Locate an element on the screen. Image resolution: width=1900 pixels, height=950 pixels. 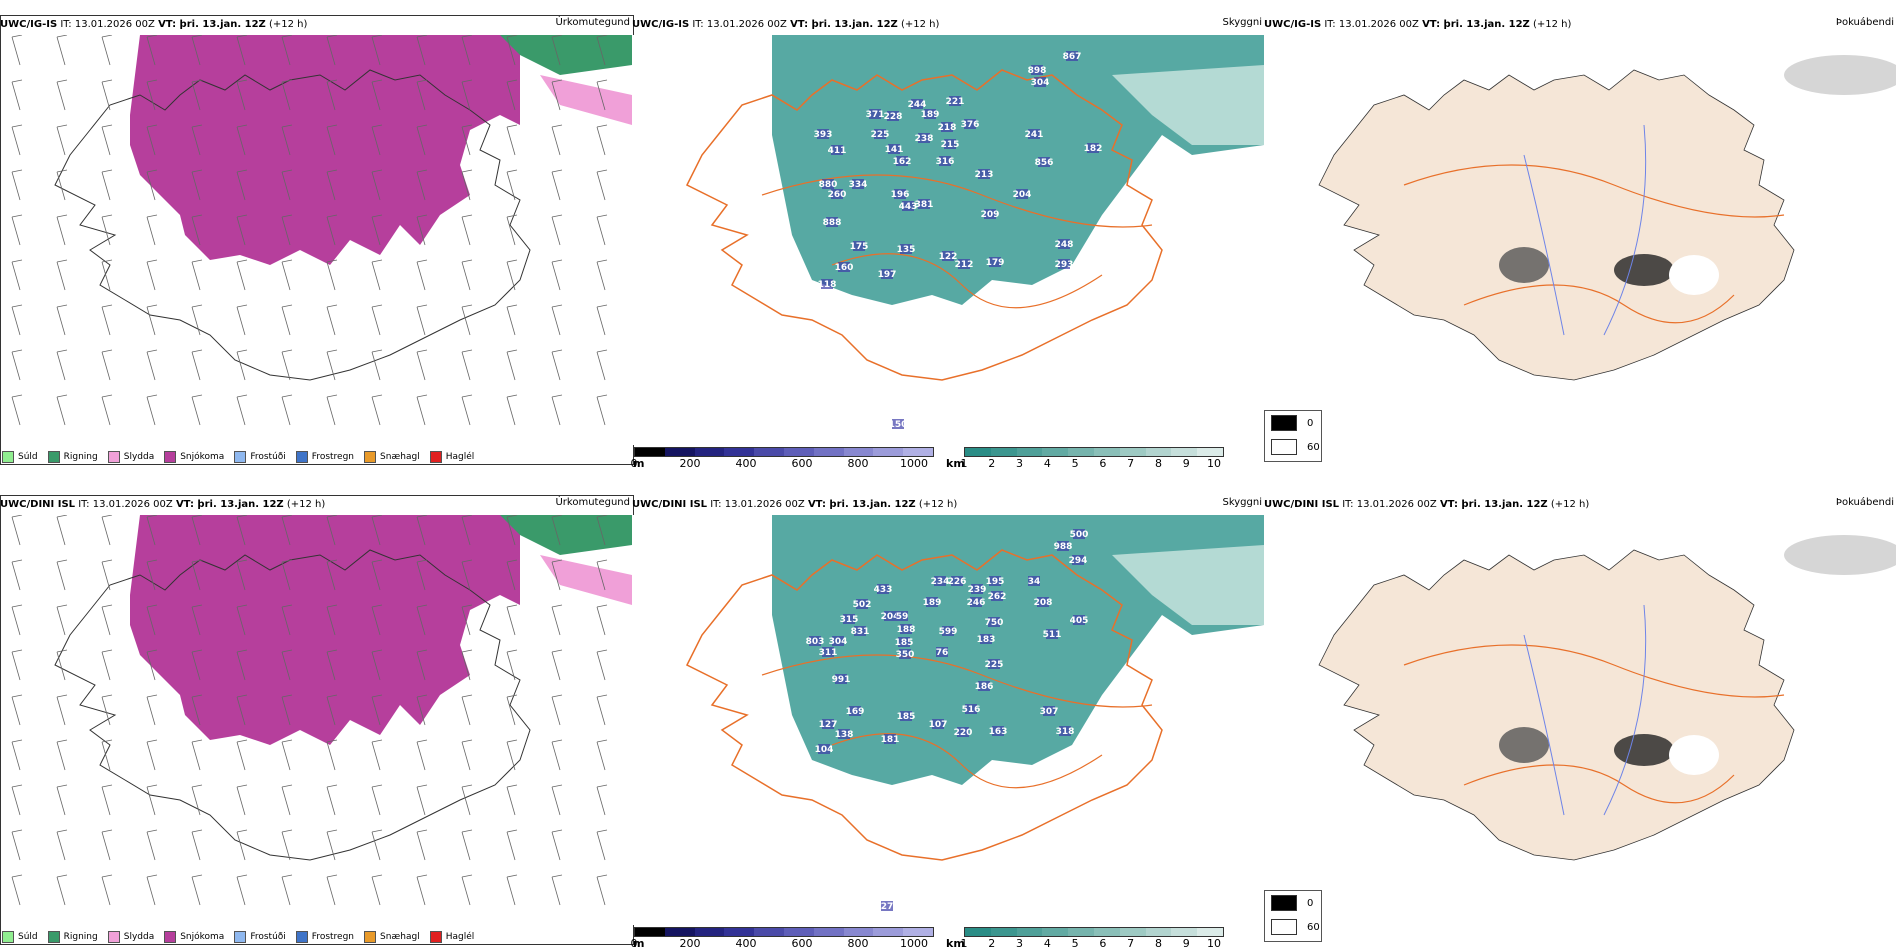
cloud-base-label: 234 is located at coordinates (940, 582).